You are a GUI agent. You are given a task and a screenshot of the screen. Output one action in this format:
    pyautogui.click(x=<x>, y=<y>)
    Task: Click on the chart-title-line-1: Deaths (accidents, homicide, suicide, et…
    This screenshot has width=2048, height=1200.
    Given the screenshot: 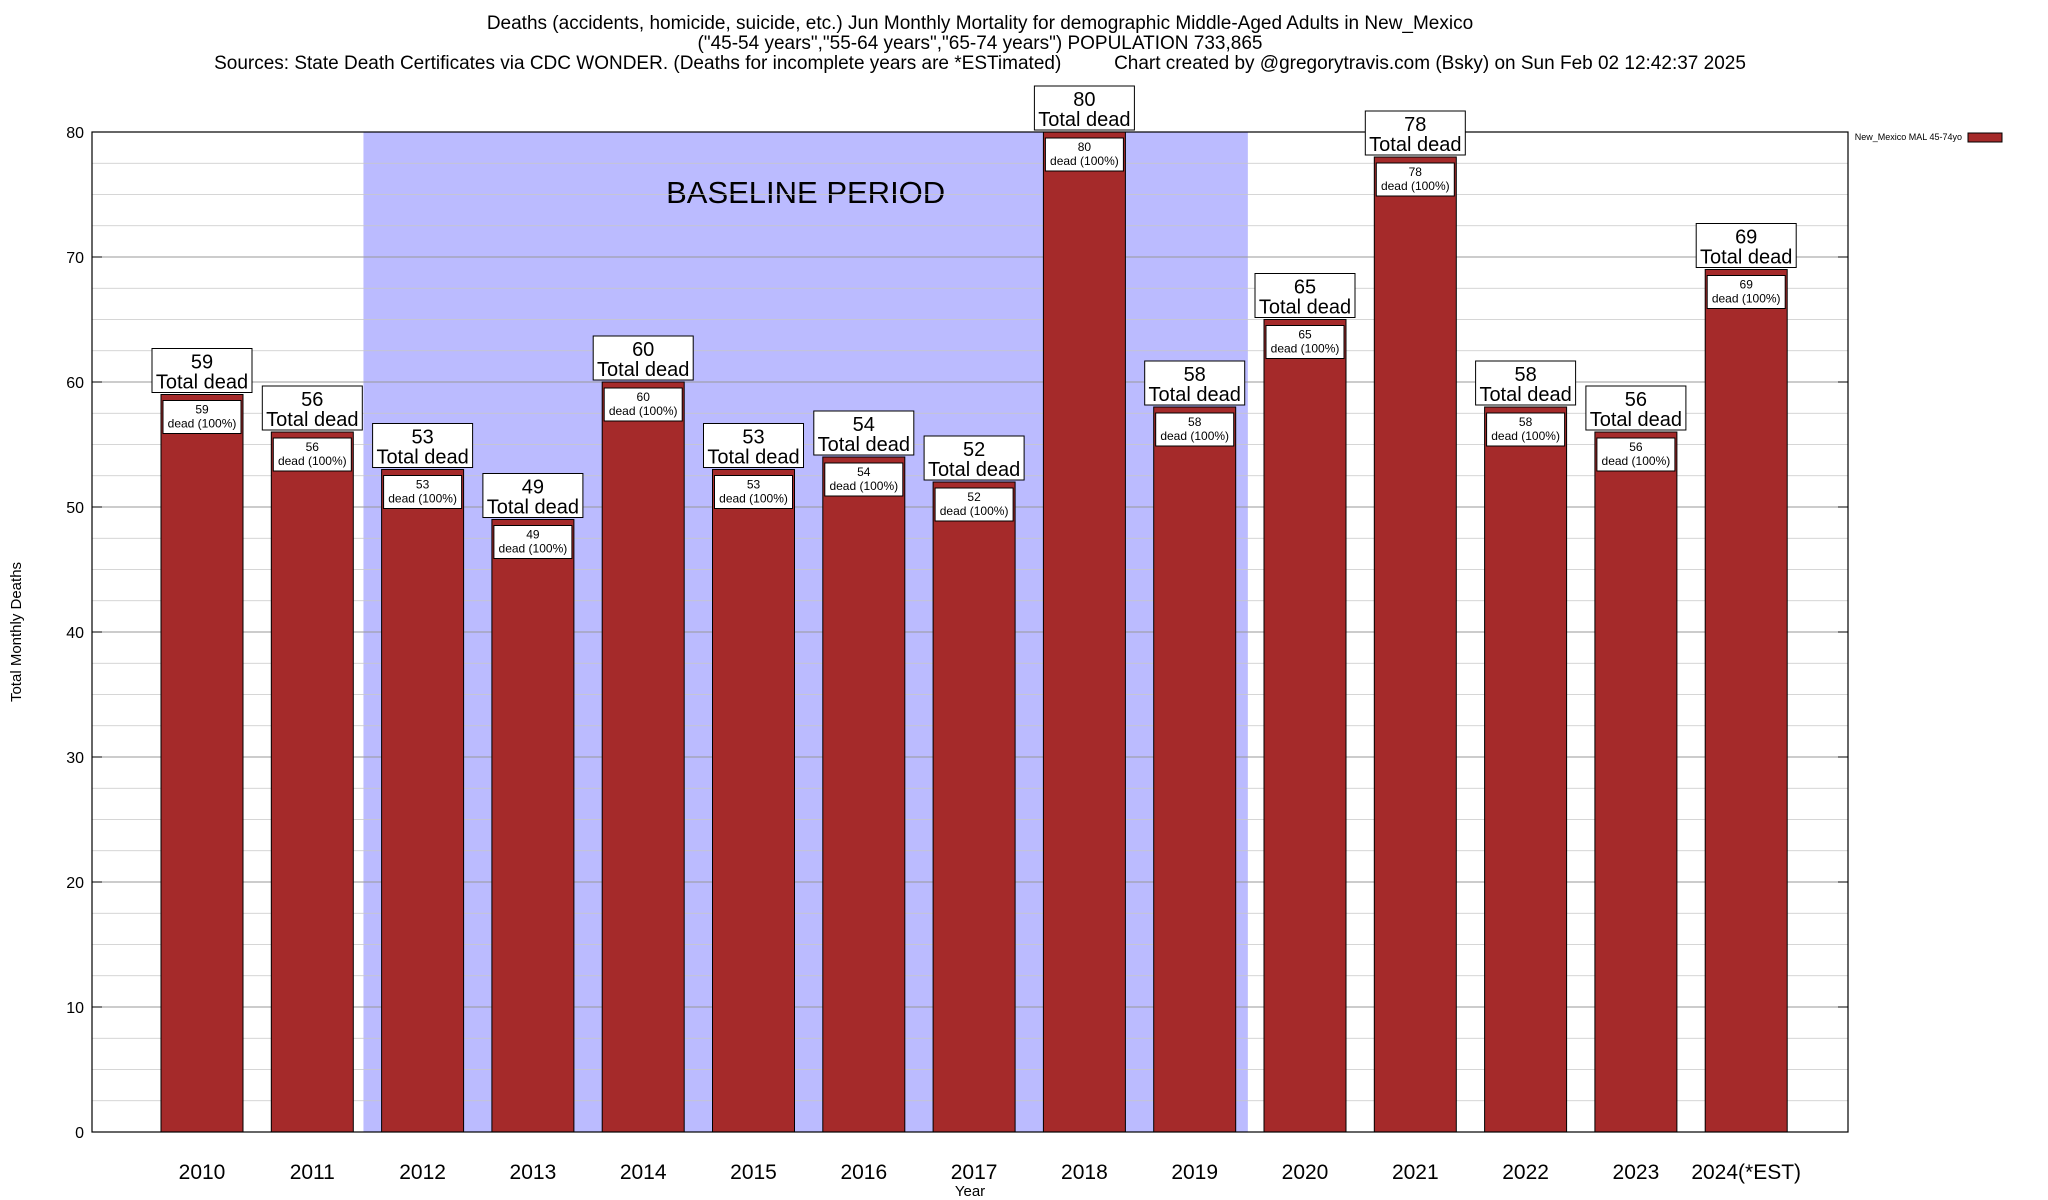 What is the action you would take?
    pyautogui.click(x=980, y=23)
    